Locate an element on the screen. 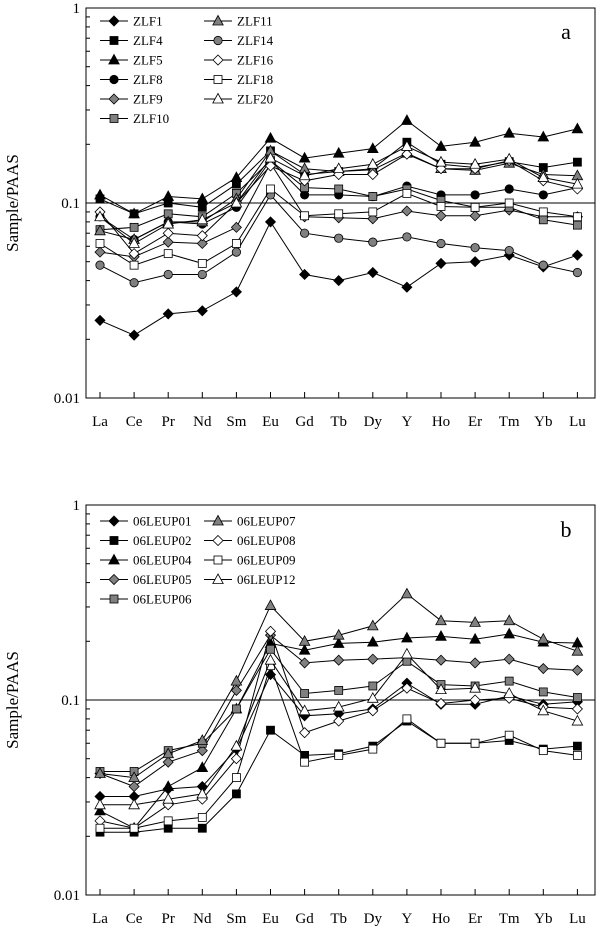 The height and width of the screenshot is (934, 600). point-06leup07-dy is located at coordinates (372, 625).